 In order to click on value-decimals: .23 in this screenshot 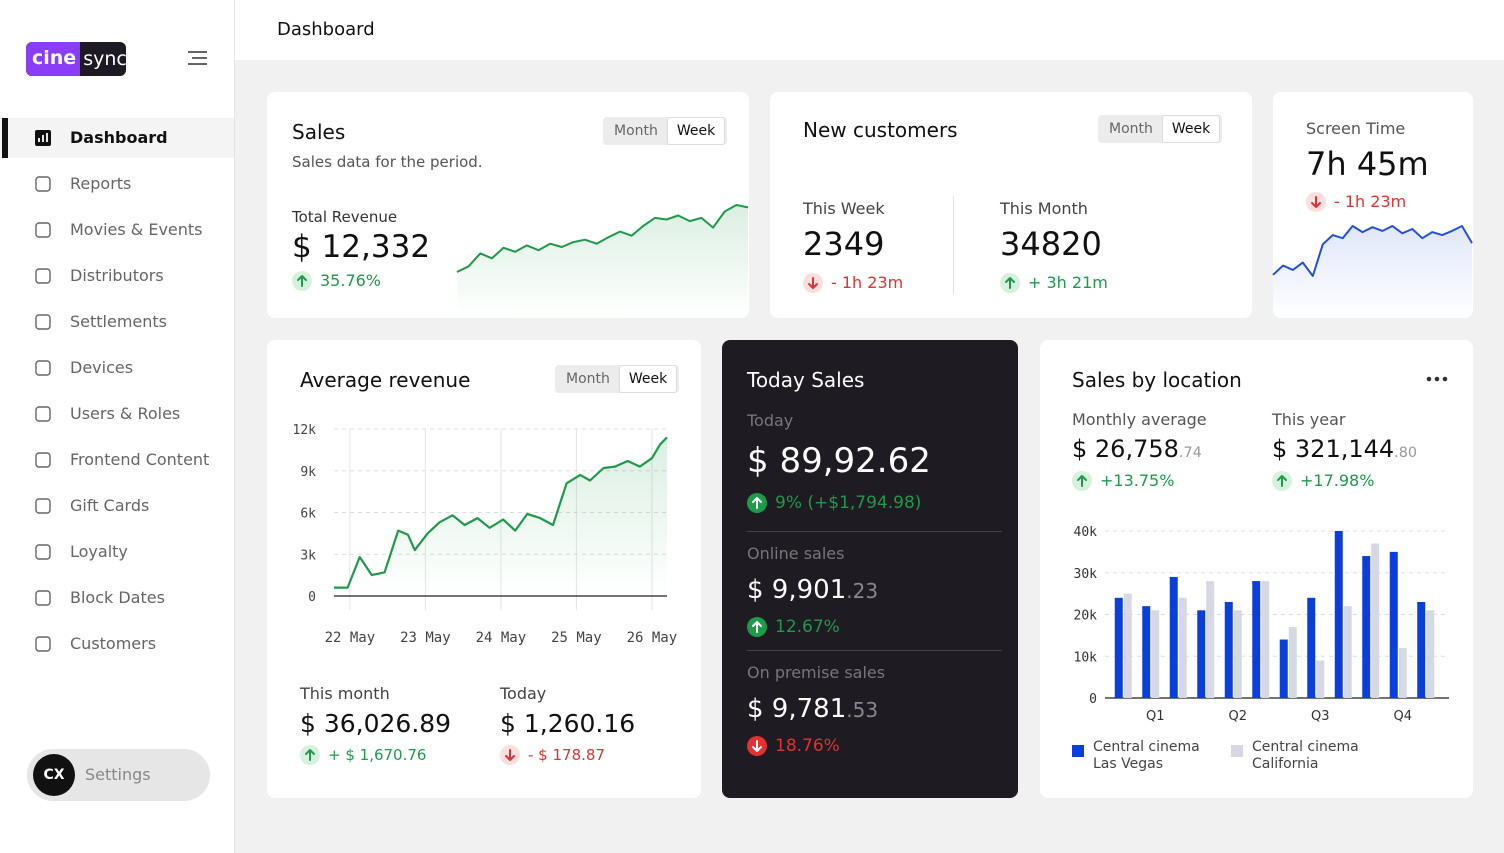, I will do `click(862, 591)`.